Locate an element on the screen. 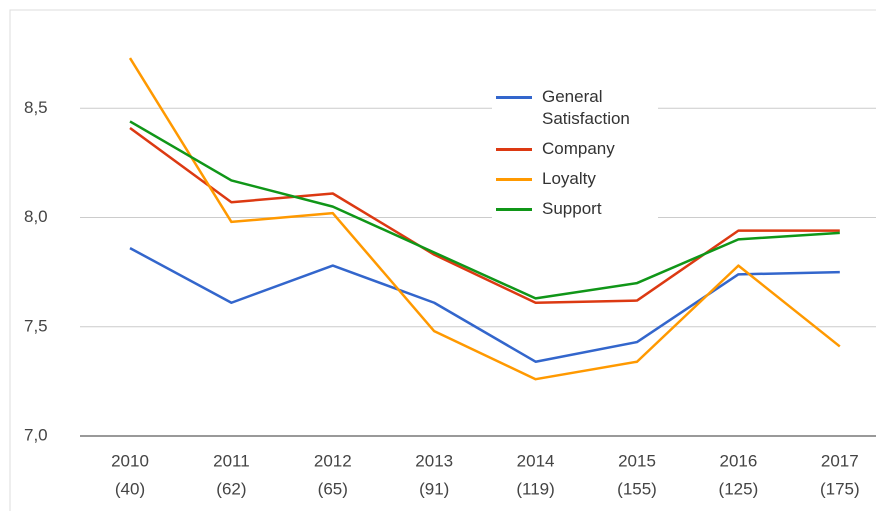 Image resolution: width=876 pixels, height=511 pixels. legend-item: Company is located at coordinates (574, 149).